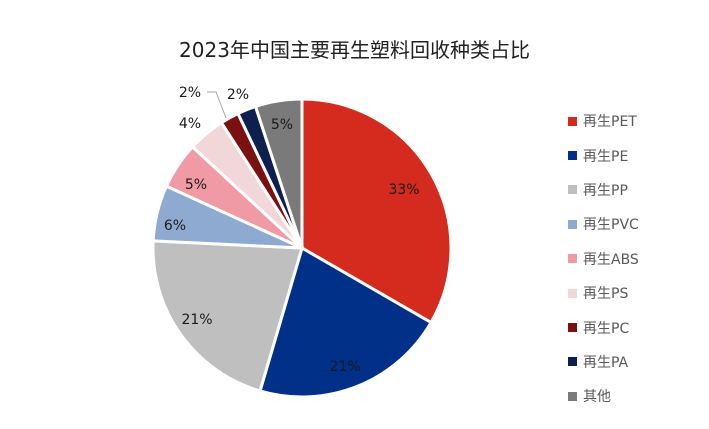  I want to click on legend-label: 再生PC, so click(606, 328).